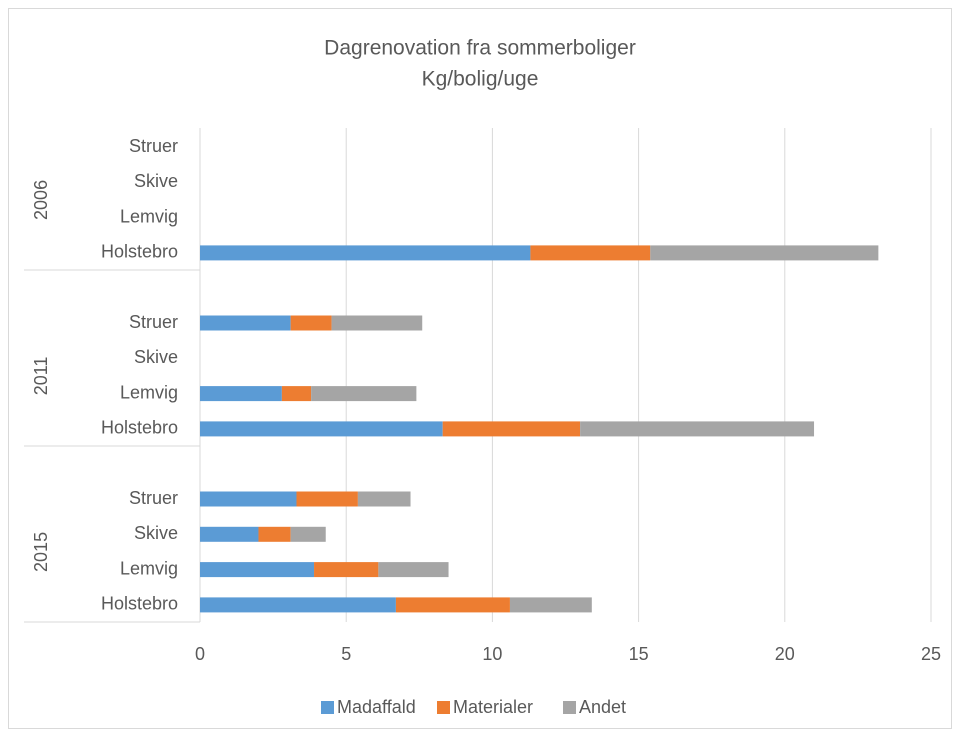 This screenshot has height=743, width=961. What do you see at coordinates (492, 654) in the screenshot?
I see `x-tick-label: 10` at bounding box center [492, 654].